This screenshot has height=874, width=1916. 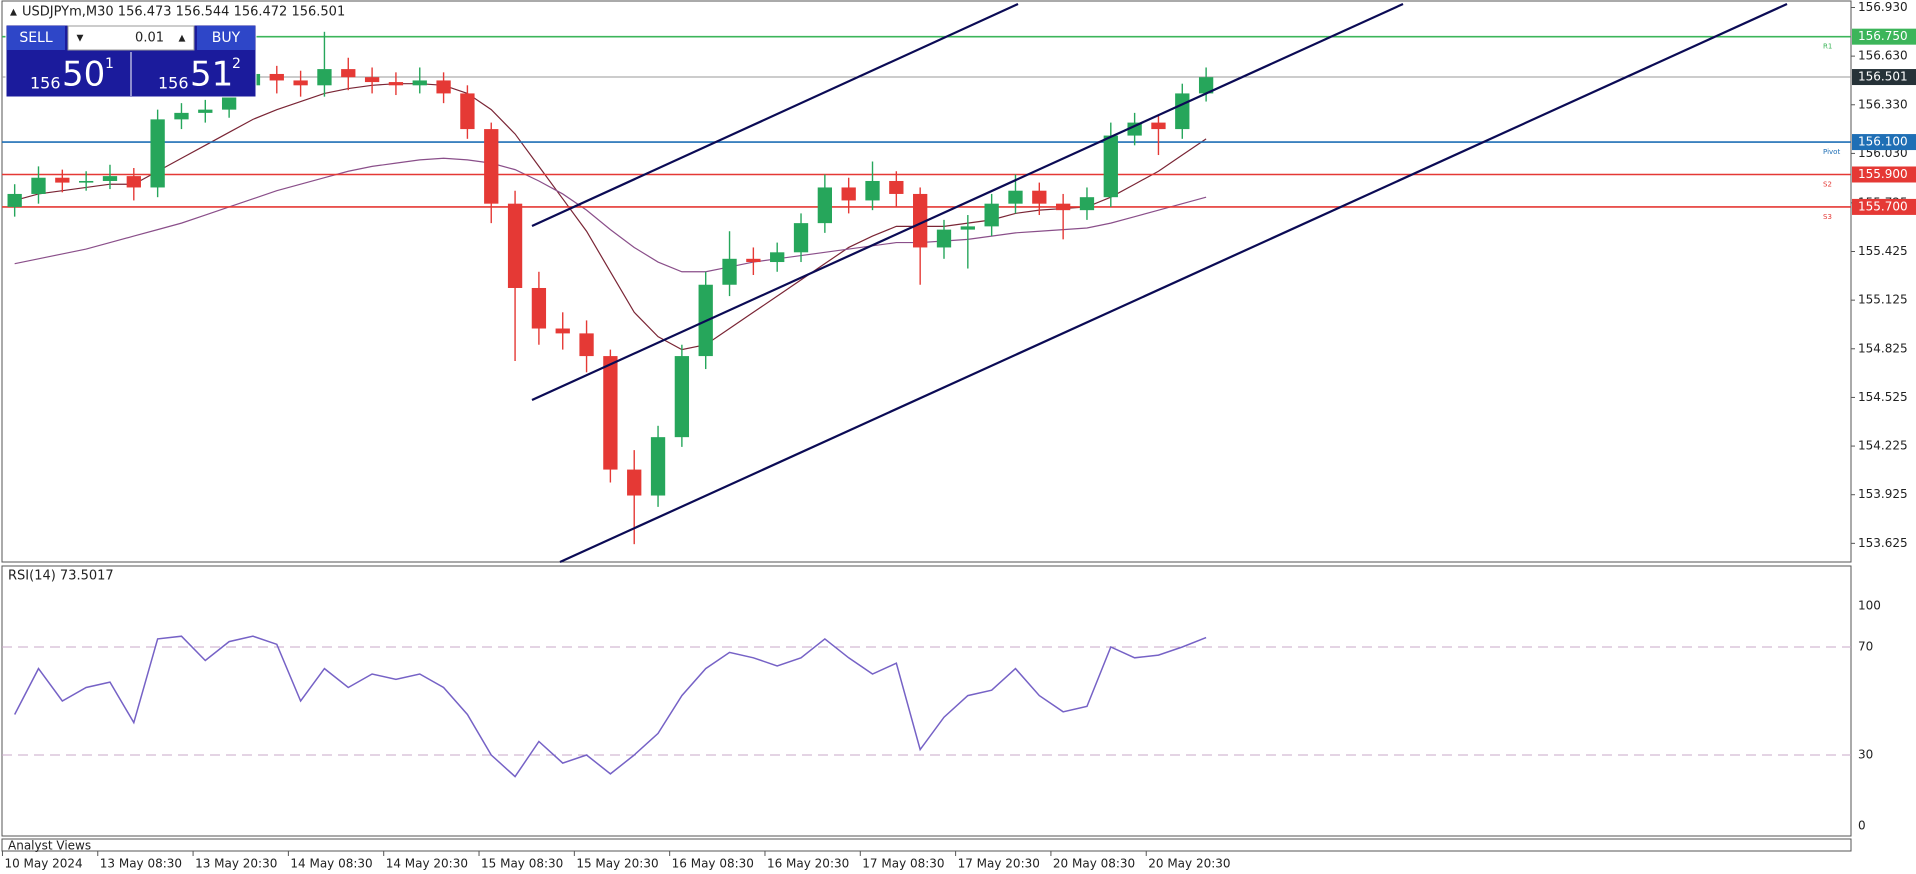 What do you see at coordinates (1883, 300) in the screenshot?
I see `y-tick-label: 155.125` at bounding box center [1883, 300].